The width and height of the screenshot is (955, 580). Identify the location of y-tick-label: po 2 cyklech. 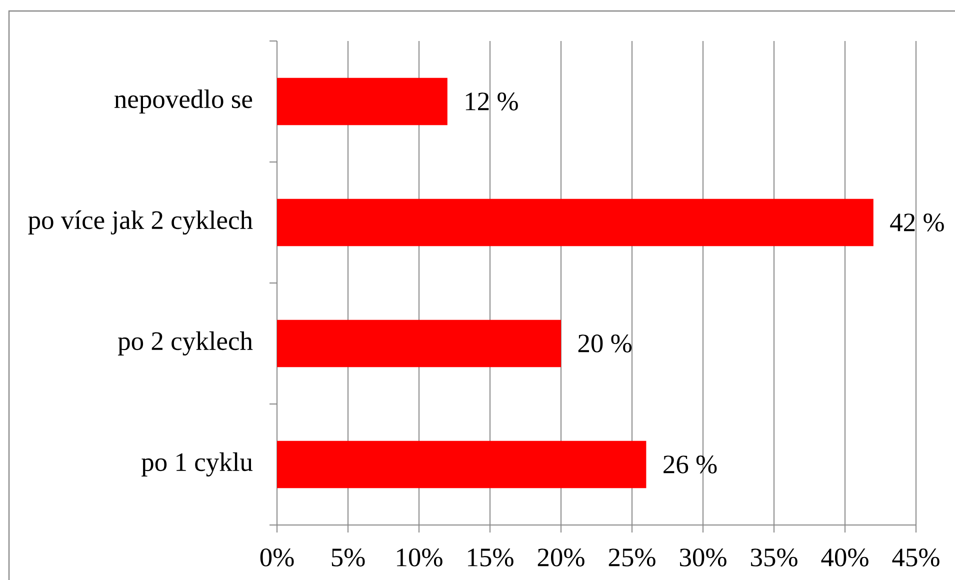
(185, 343).